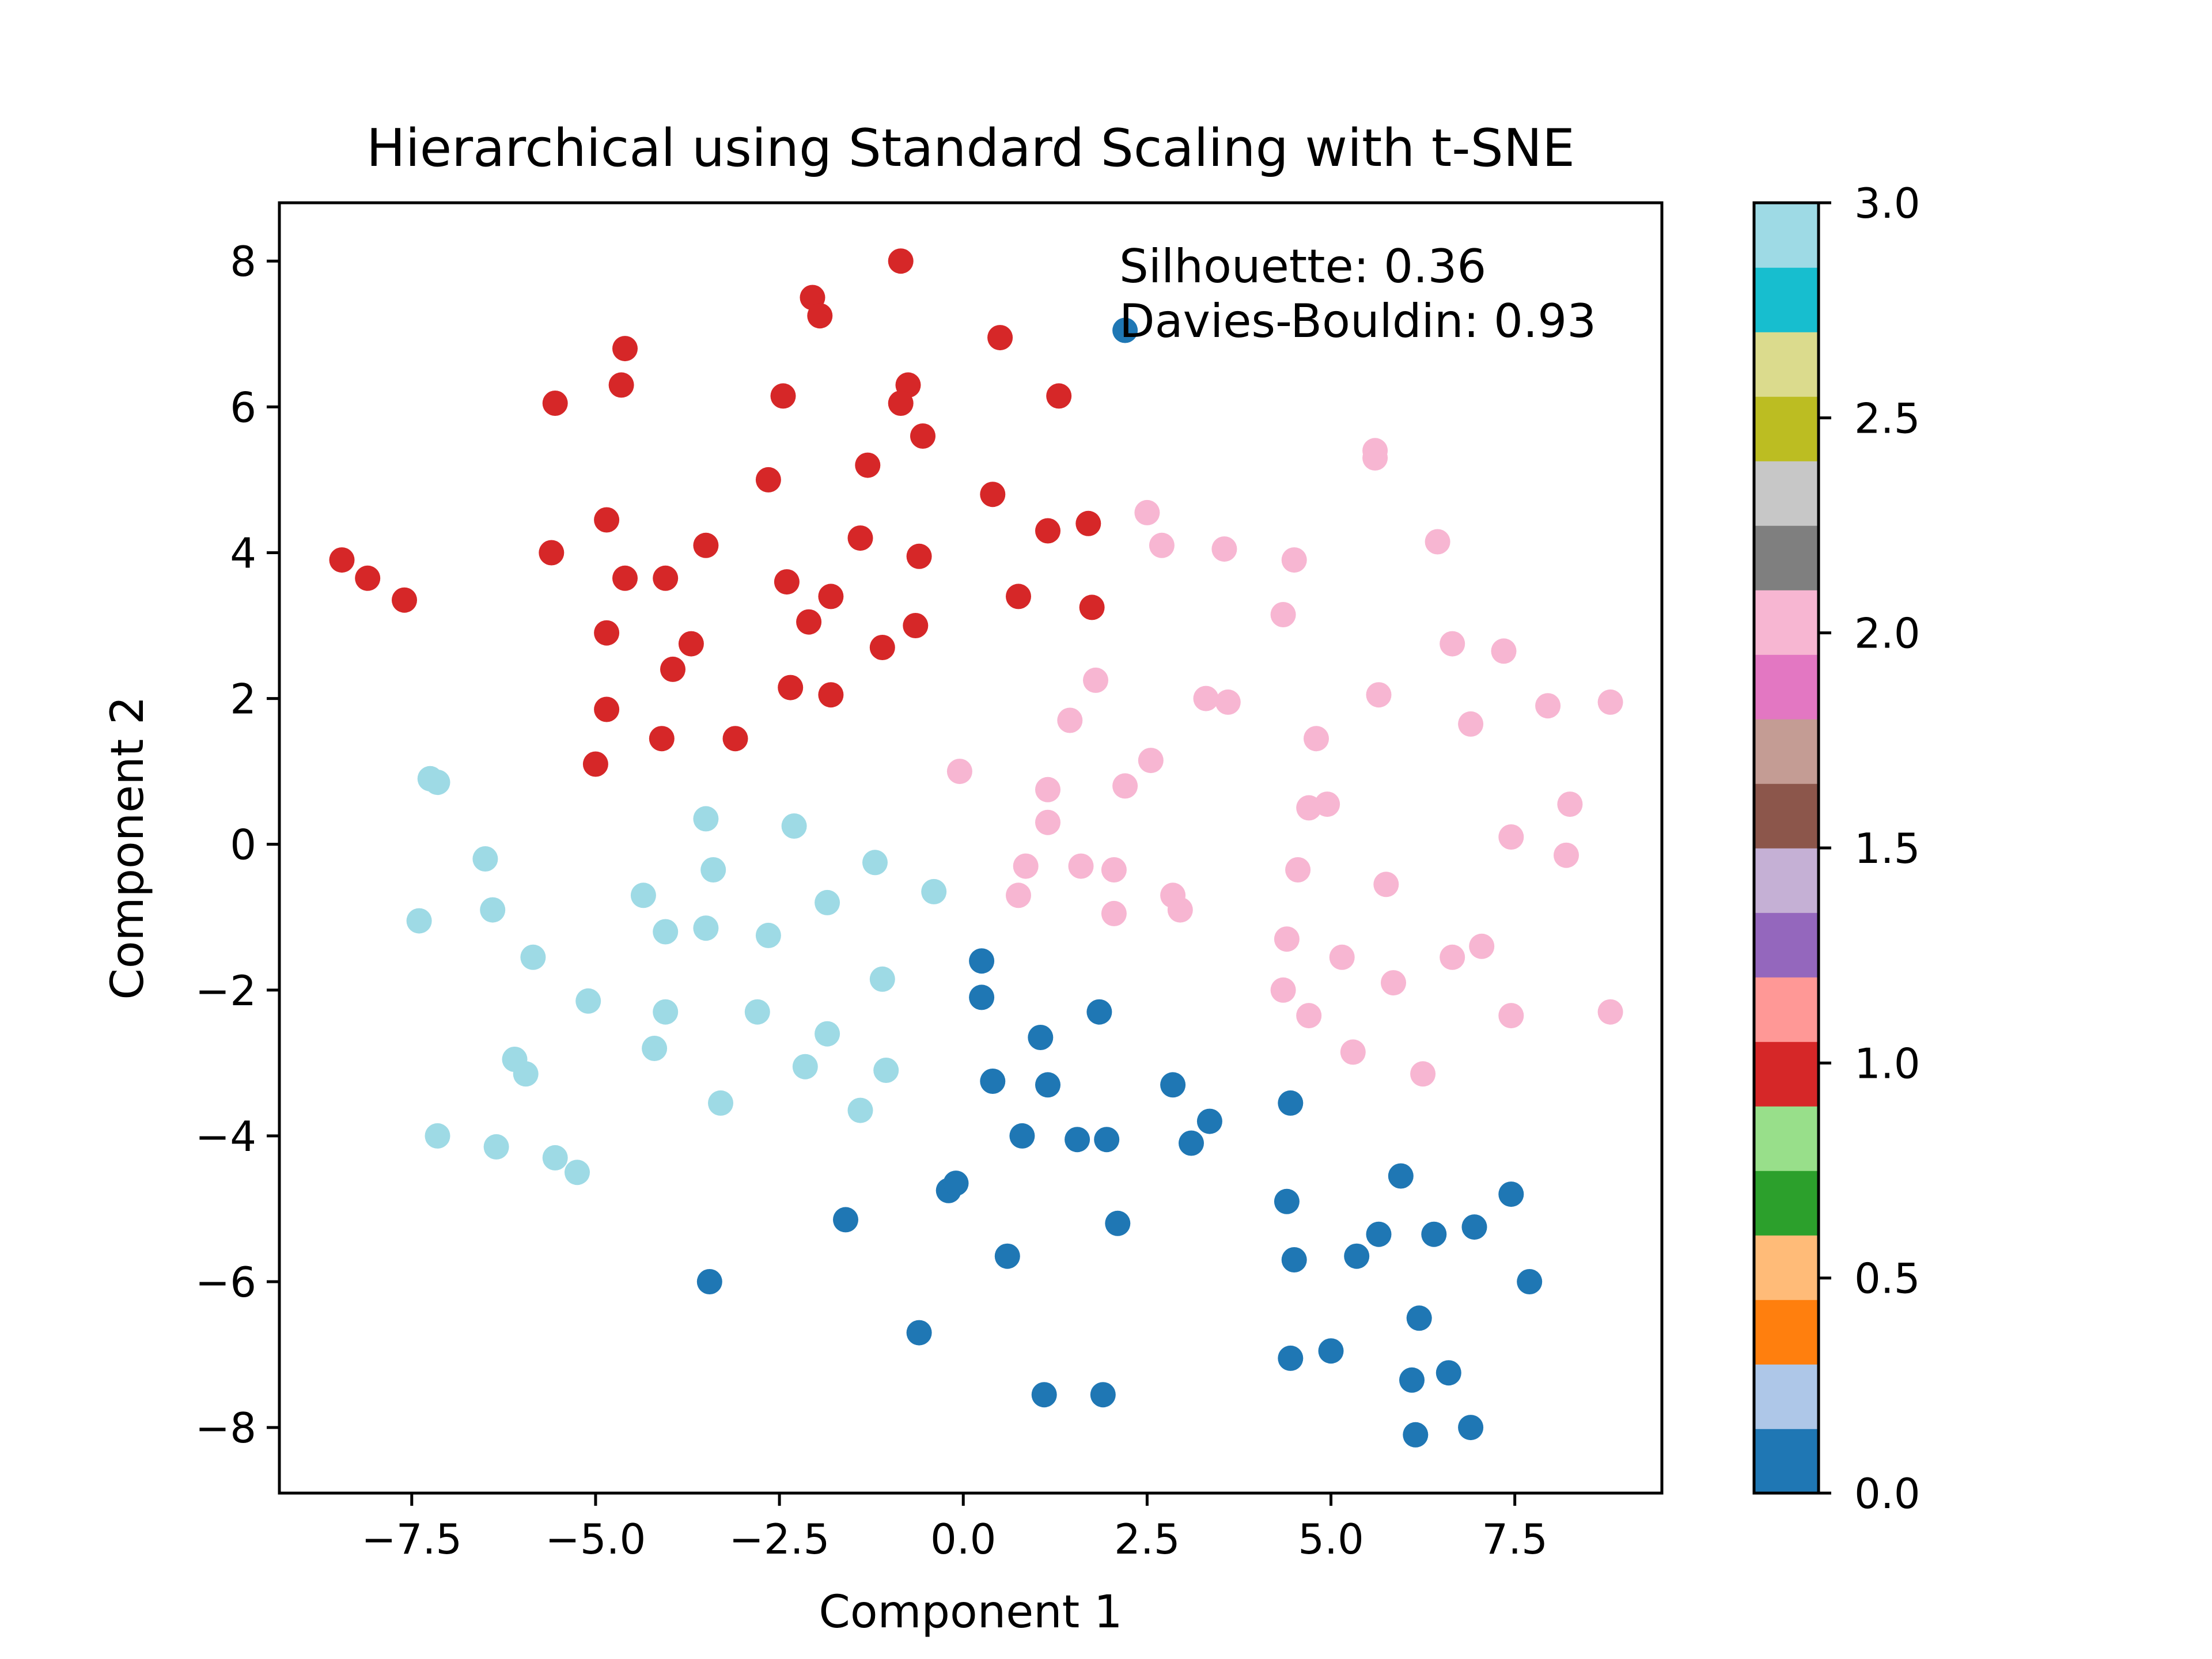 The height and width of the screenshot is (1659, 2212). I want to click on colorbar-ticks: 0.0 0.5 1.0 1.5 2.0 2.5 3.0, so click(1870, 848).